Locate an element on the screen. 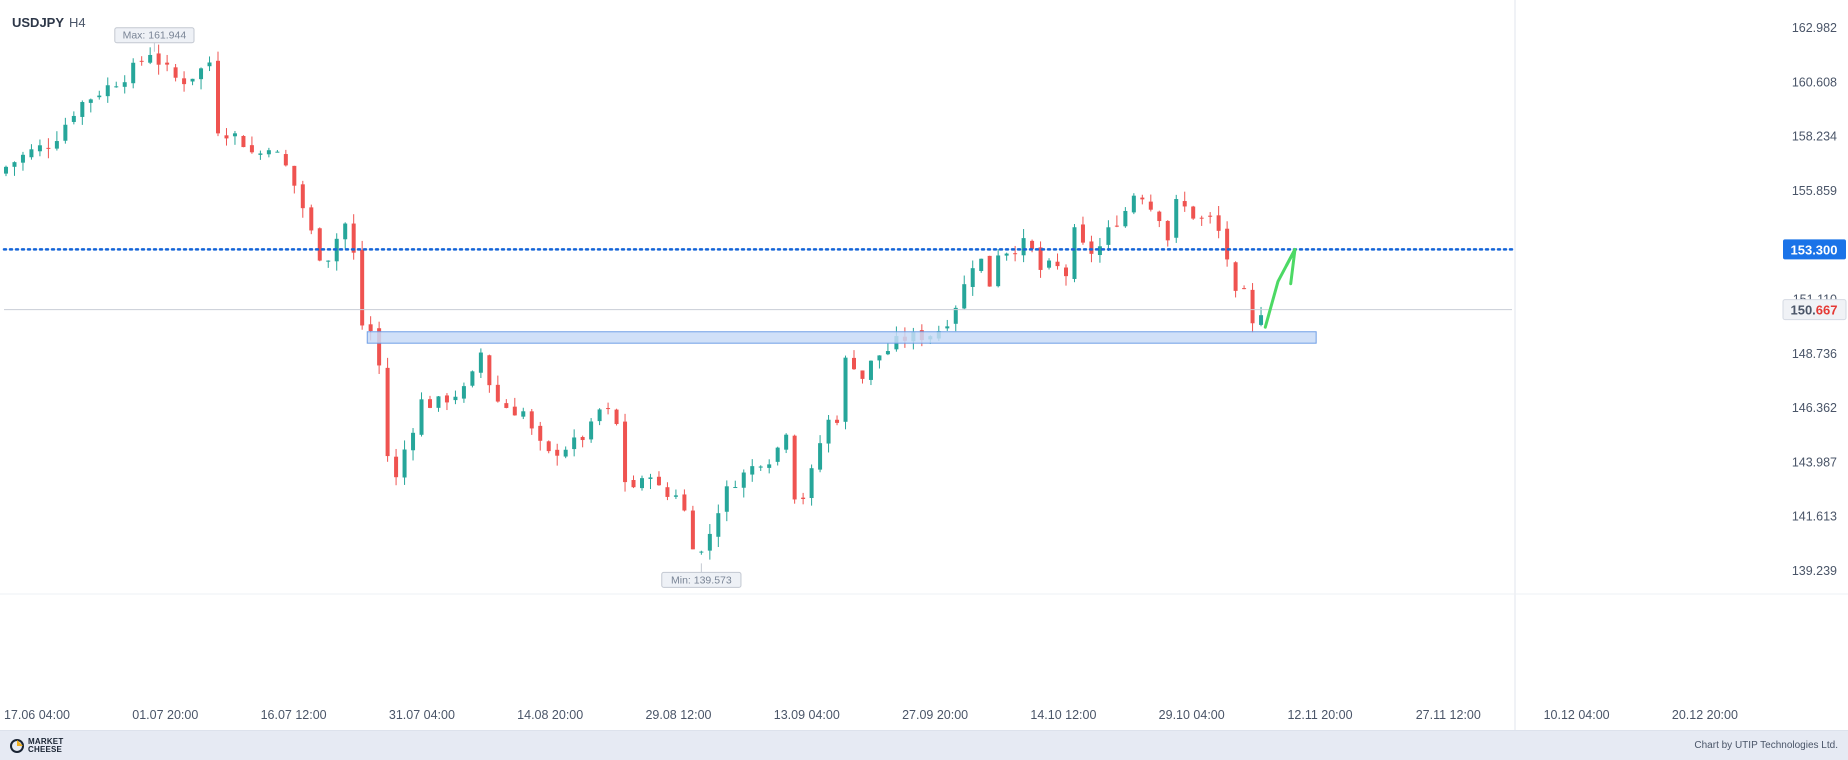 The height and width of the screenshot is (760, 1848). timeframe-label: H4 is located at coordinates (77, 22).